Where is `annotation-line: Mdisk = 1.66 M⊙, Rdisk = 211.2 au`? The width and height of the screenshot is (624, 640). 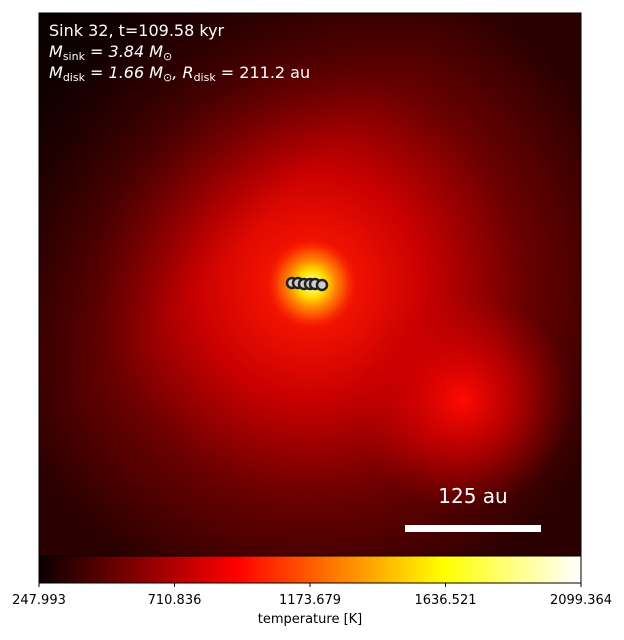
annotation-line: Mdisk = 1.66 M⊙, Rdisk = 211.2 au is located at coordinates (179, 73).